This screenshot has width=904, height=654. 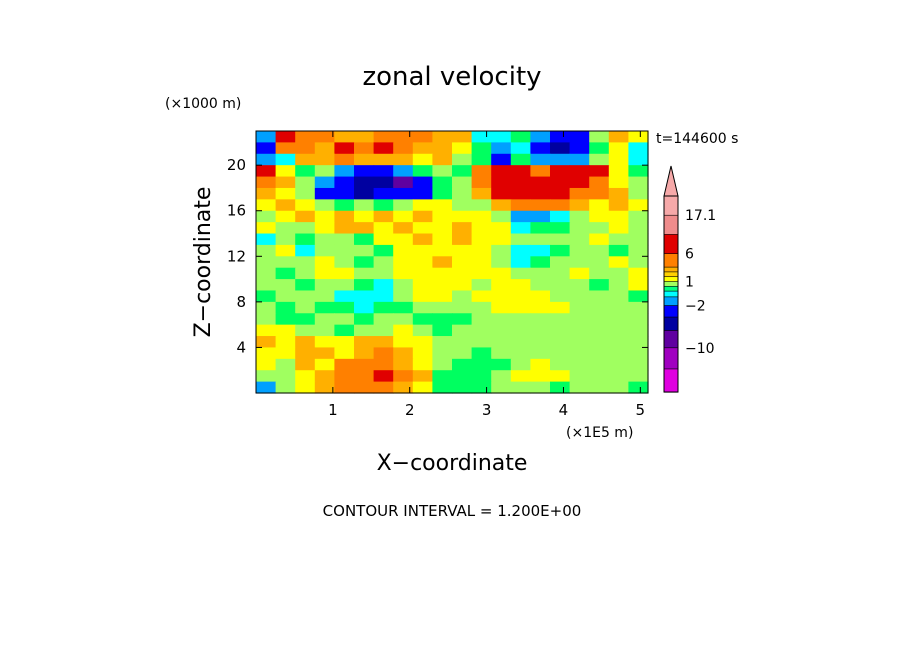 What do you see at coordinates (487, 410) in the screenshot?
I see `x-tick-label: 3` at bounding box center [487, 410].